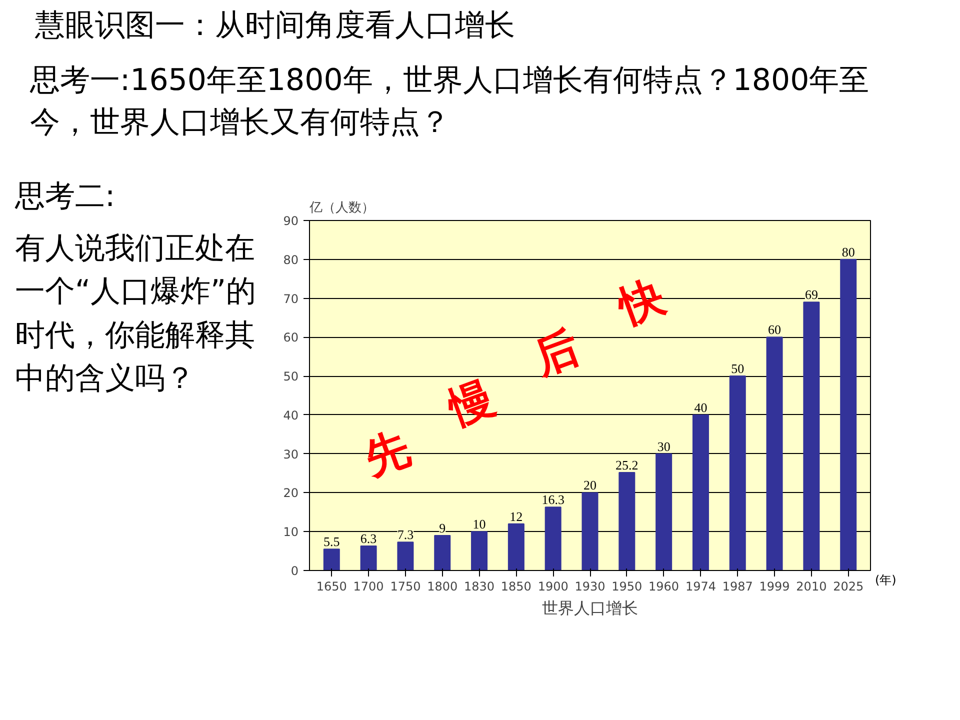  Describe the element at coordinates (136, 314) in the screenshot. I see `text: 有人说我们正处在一个“人口爆炸”的时代，你能解释其中的含义吗？` at that location.